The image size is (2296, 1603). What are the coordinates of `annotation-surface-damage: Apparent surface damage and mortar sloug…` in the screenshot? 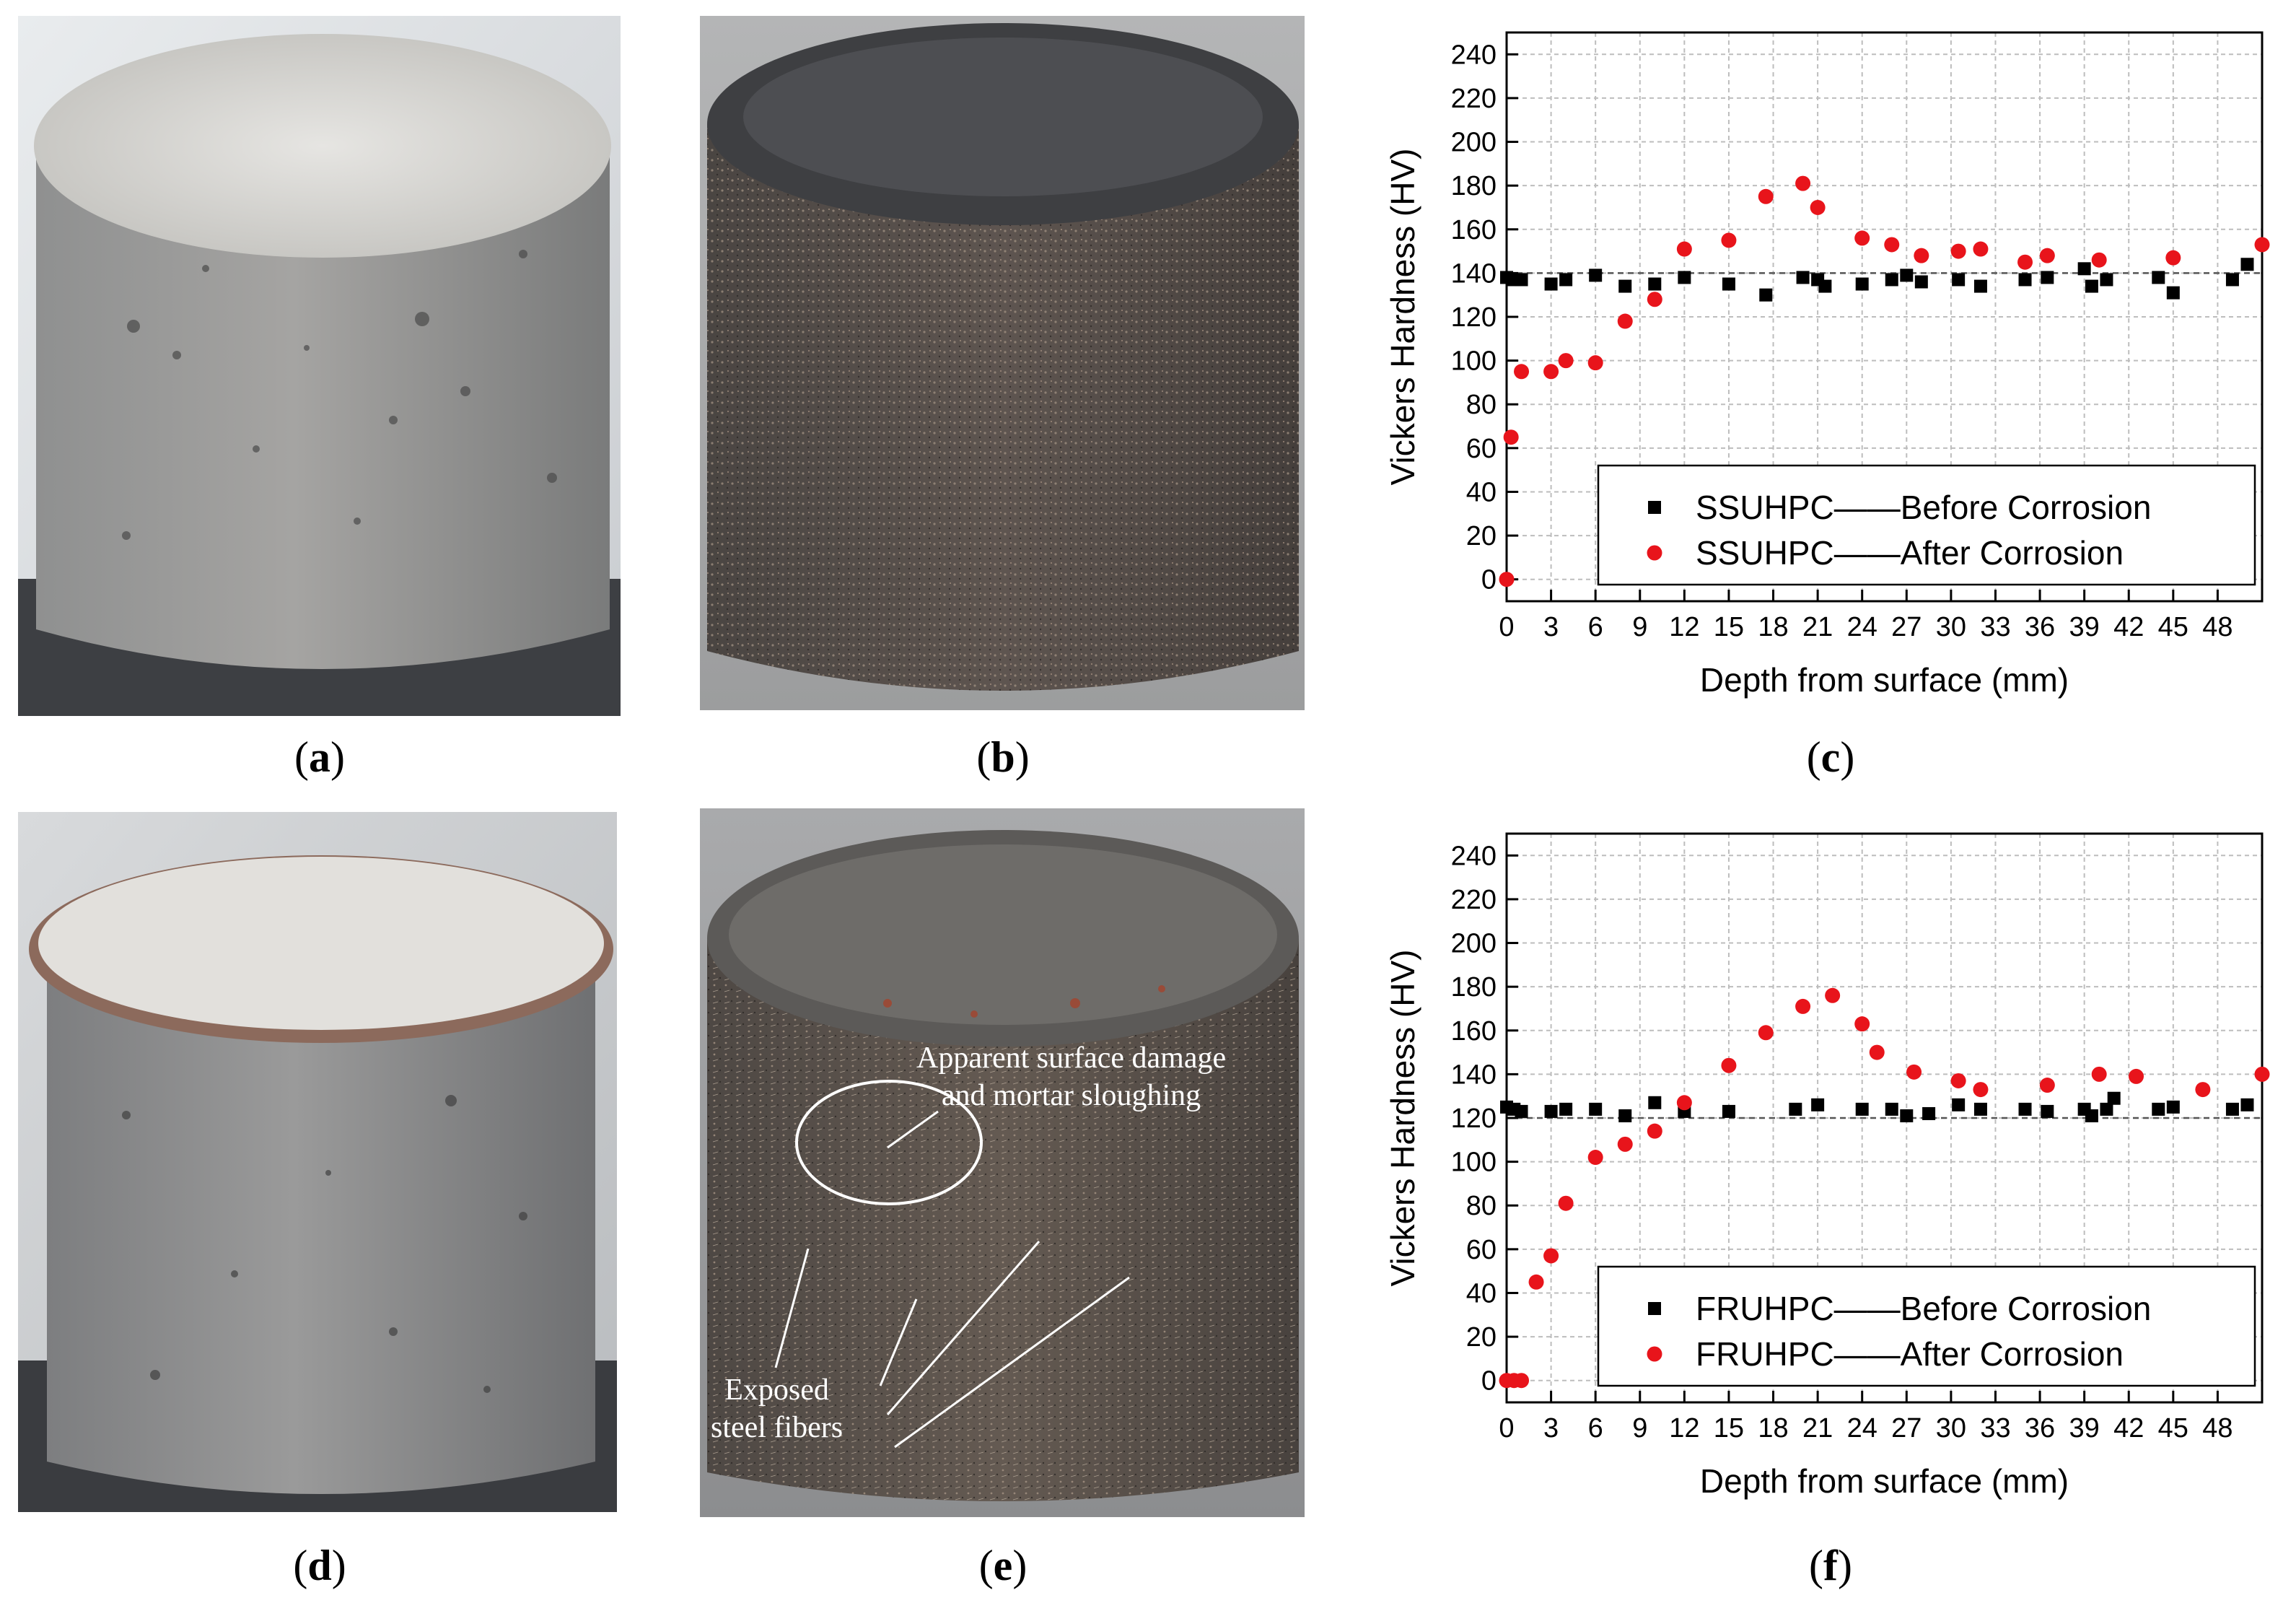 It's located at (1071, 1076).